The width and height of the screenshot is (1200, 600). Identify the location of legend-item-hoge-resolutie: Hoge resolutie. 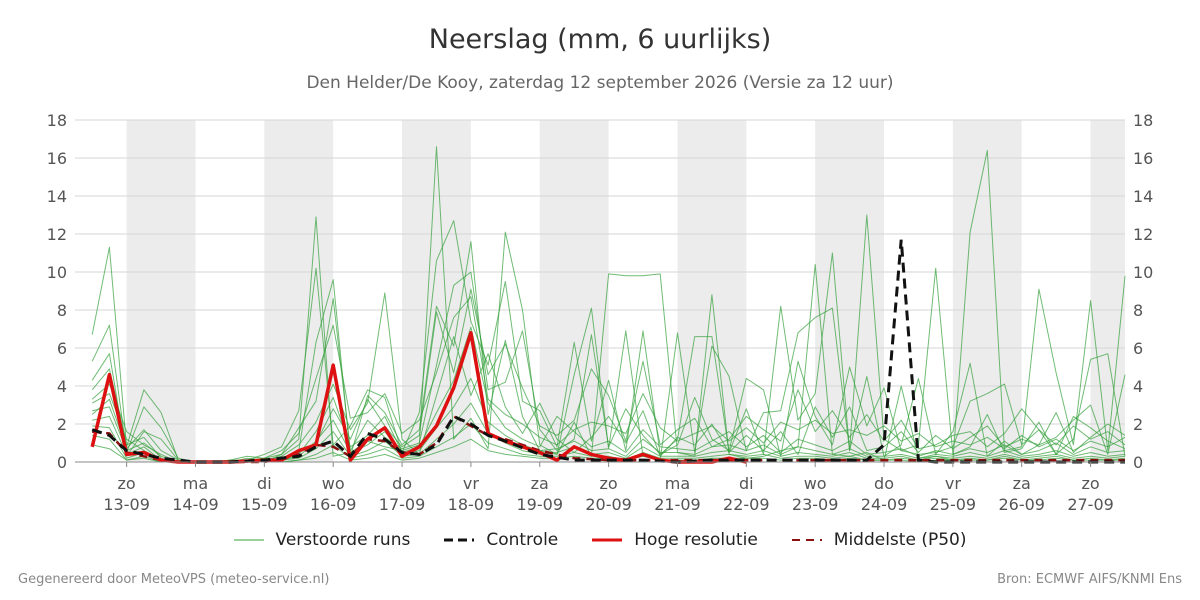
(675, 540).